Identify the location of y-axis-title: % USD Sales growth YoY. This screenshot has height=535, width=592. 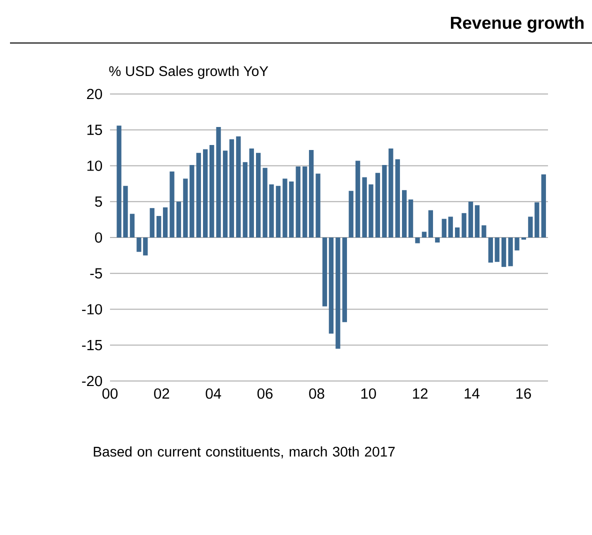
(188, 72).